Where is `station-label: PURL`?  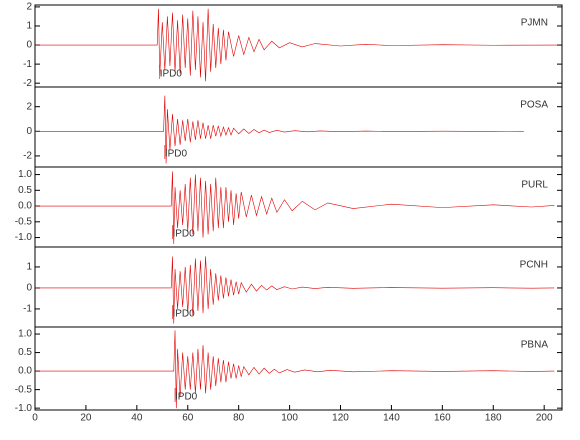
station-label: PURL is located at coordinates (534, 185).